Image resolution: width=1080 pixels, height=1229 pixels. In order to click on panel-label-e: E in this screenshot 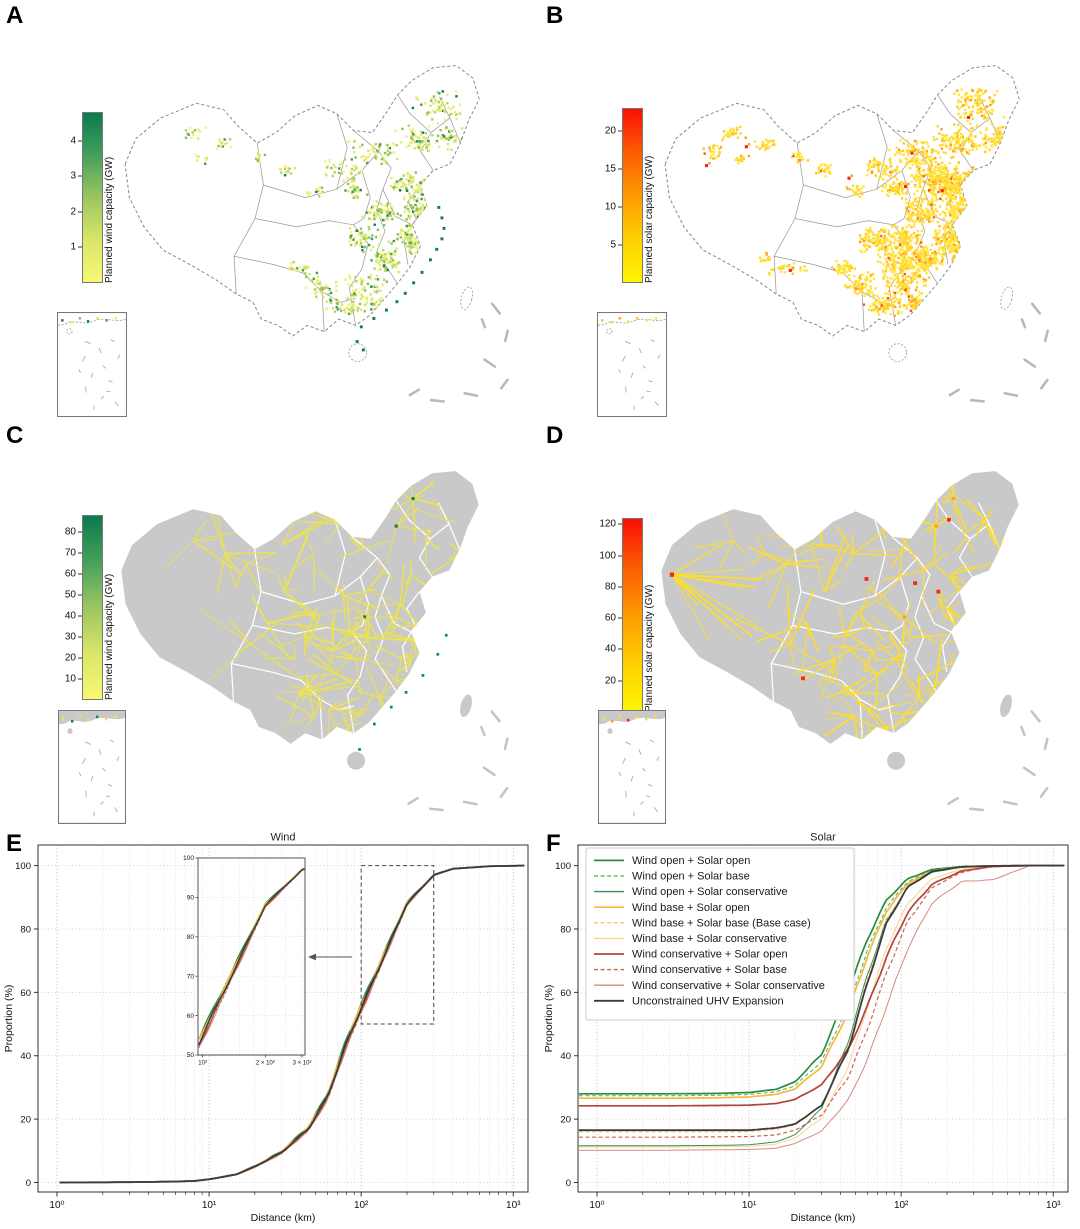, I will do `click(14, 843)`.